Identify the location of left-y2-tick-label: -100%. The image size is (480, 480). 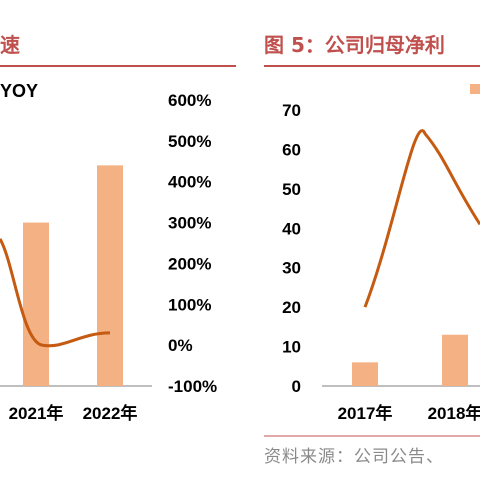
(192, 386).